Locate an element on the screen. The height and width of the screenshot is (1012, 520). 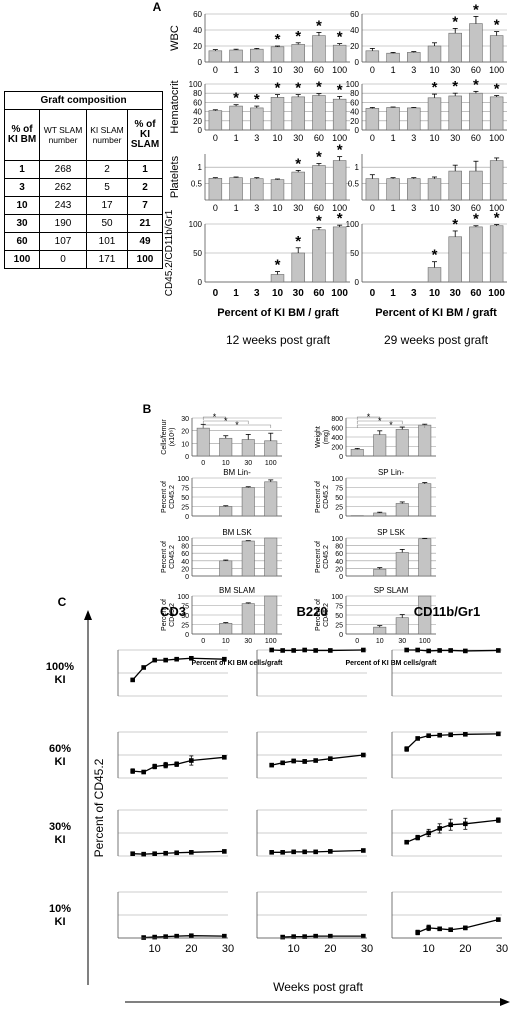
table-cell: 49 is located at coordinates (145, 241).